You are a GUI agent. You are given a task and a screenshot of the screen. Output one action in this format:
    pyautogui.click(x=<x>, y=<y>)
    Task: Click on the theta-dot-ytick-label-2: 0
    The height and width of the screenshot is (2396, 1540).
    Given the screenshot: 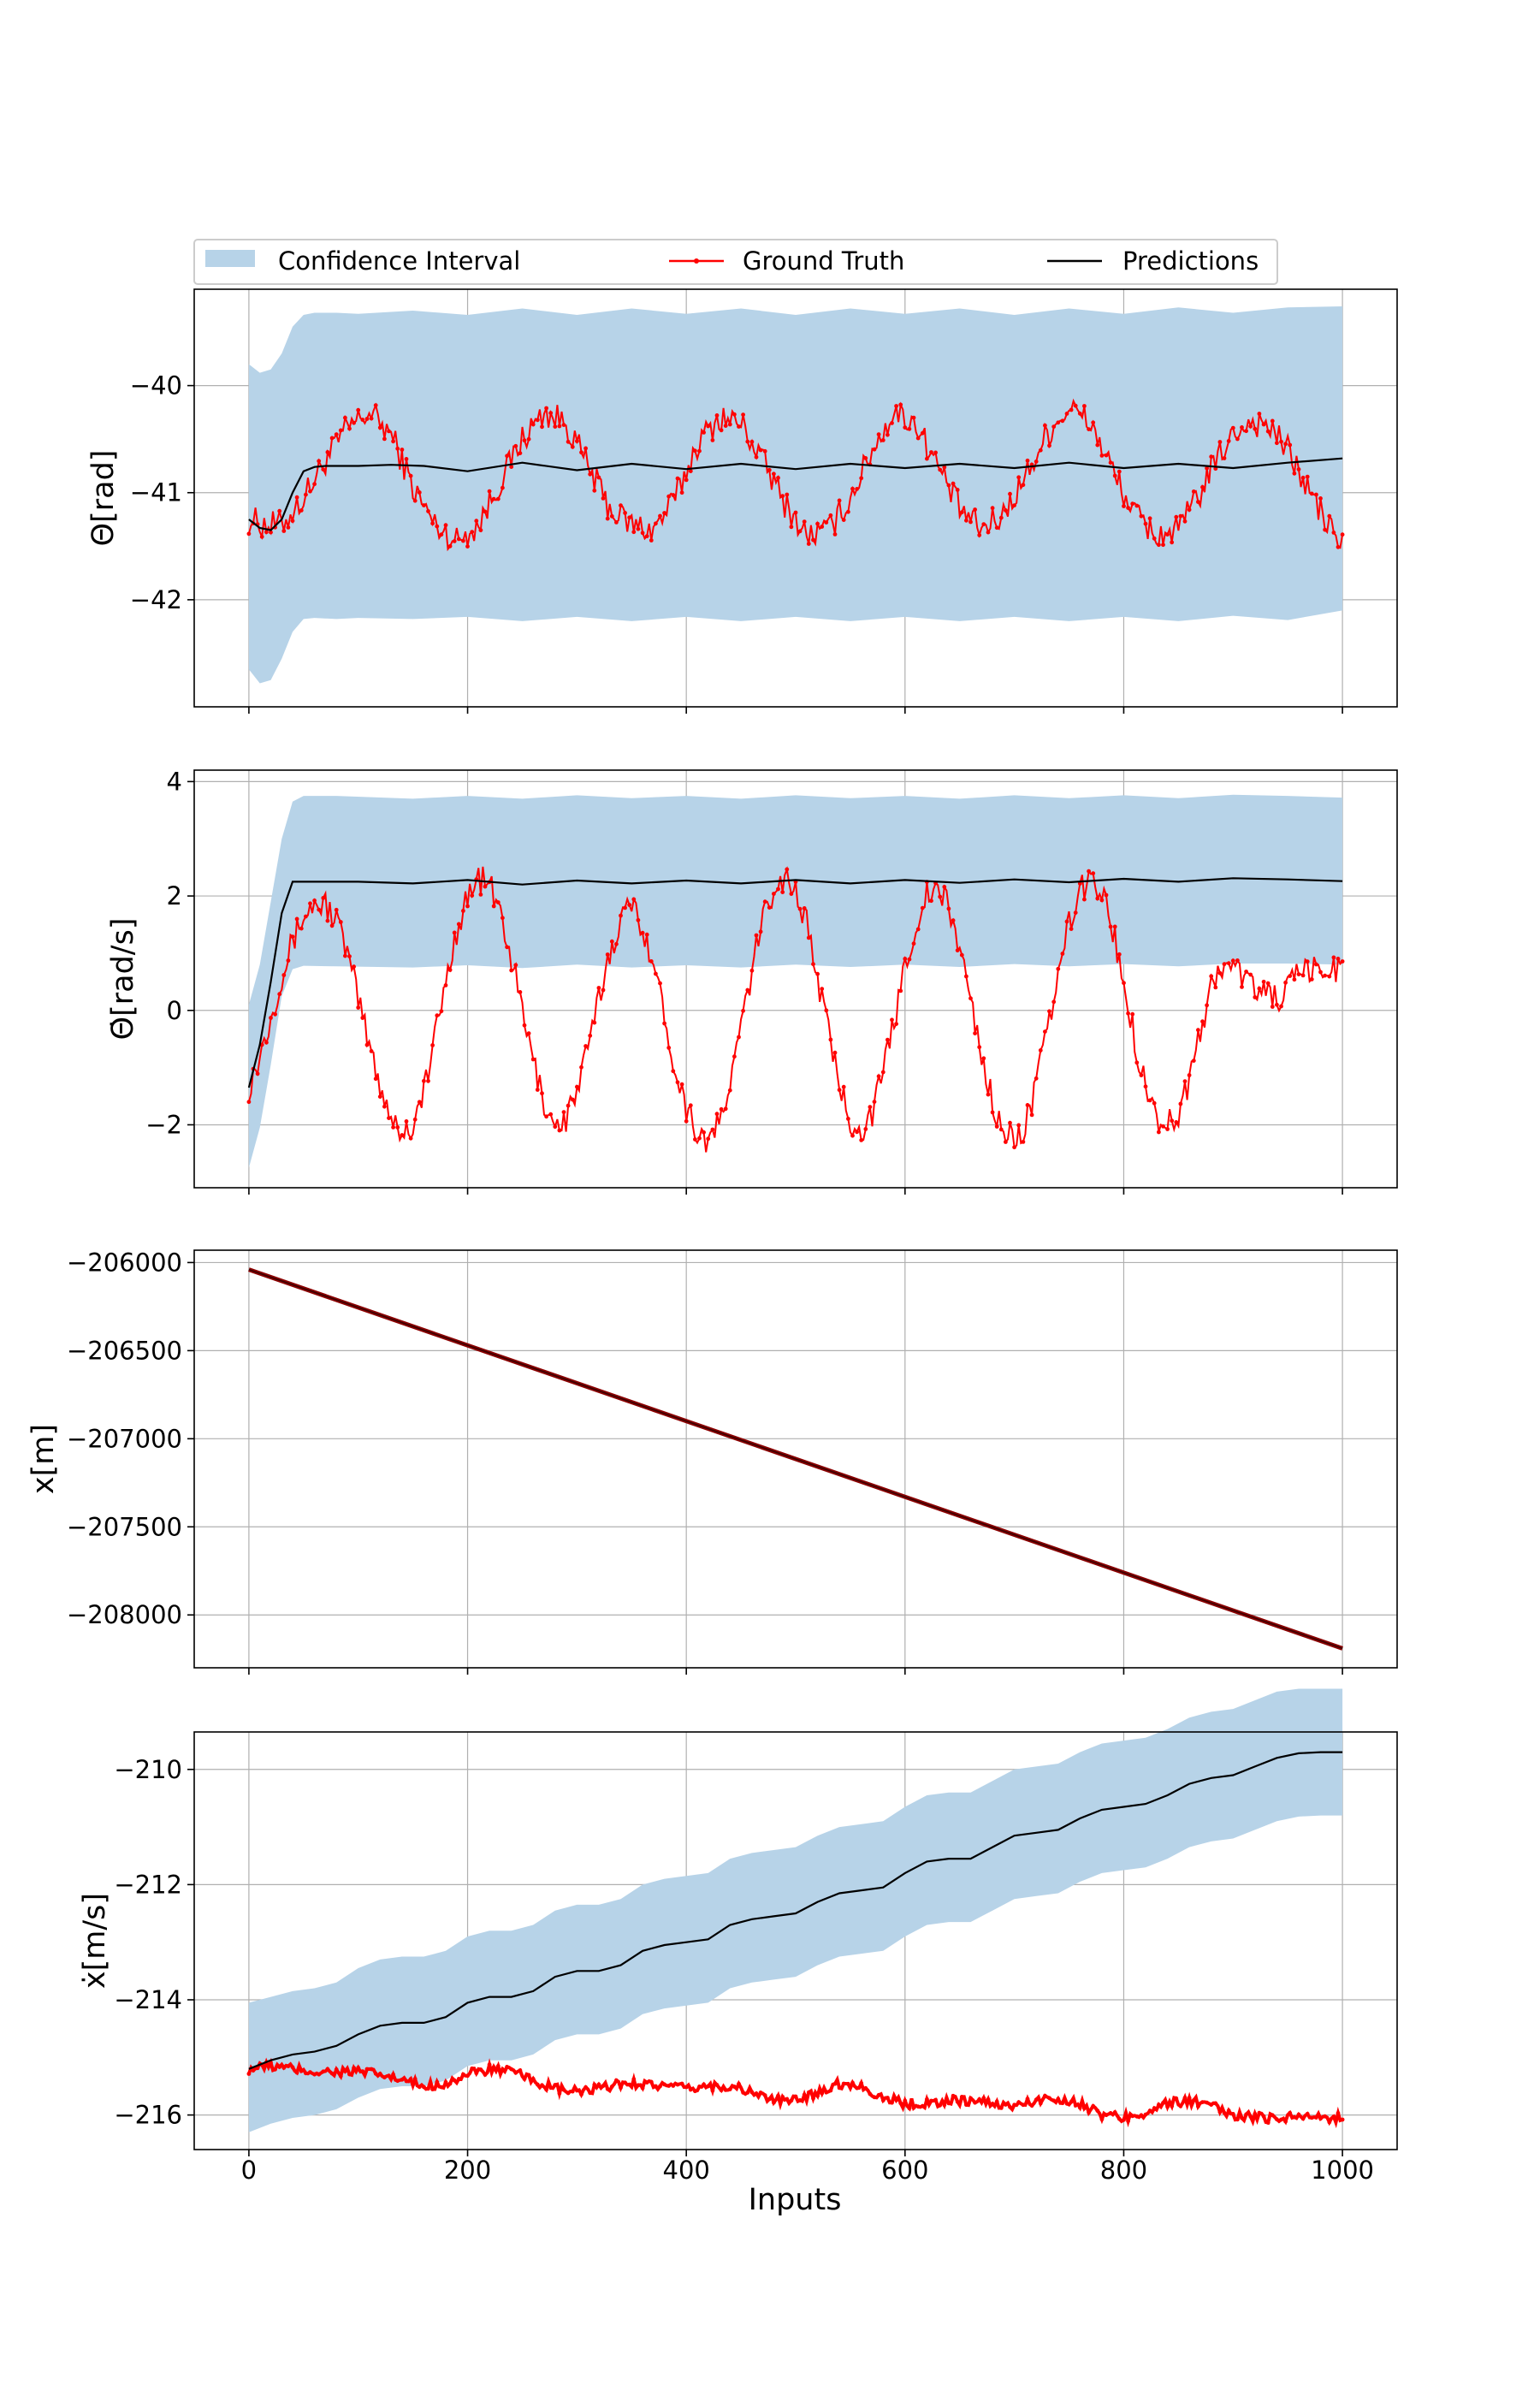 What is the action you would take?
    pyautogui.click(x=174, y=1010)
    